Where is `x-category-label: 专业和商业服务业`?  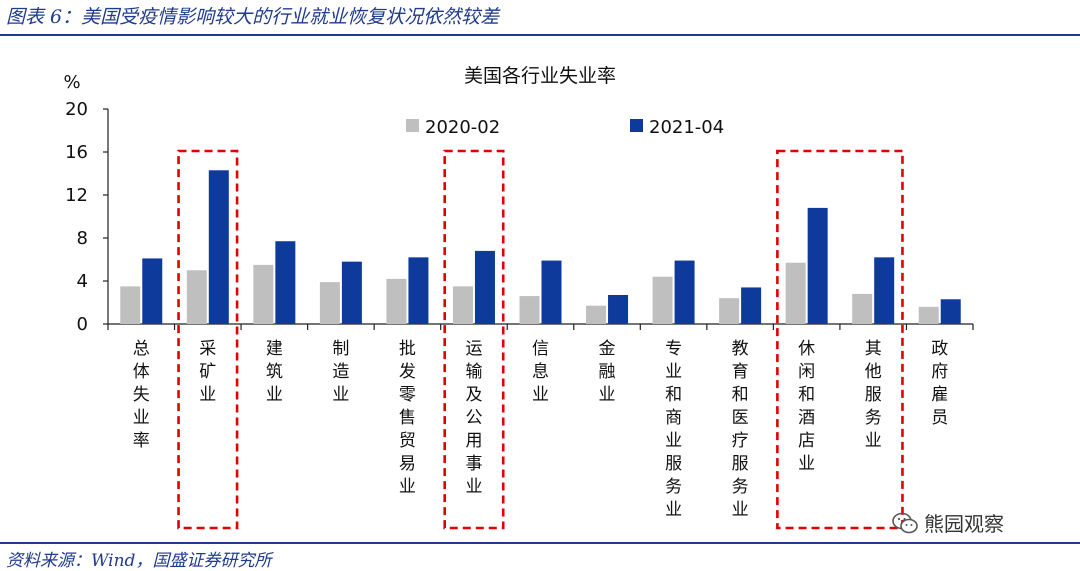 x-category-label: 专业和商业服务业 is located at coordinates (673, 429).